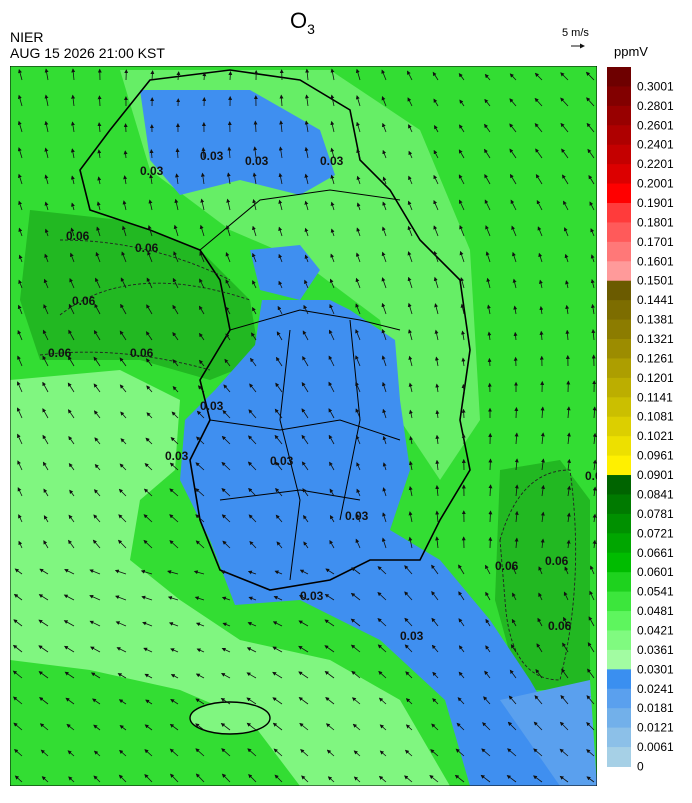  I want to click on colorbar-label: 0.2401, so click(655, 145).